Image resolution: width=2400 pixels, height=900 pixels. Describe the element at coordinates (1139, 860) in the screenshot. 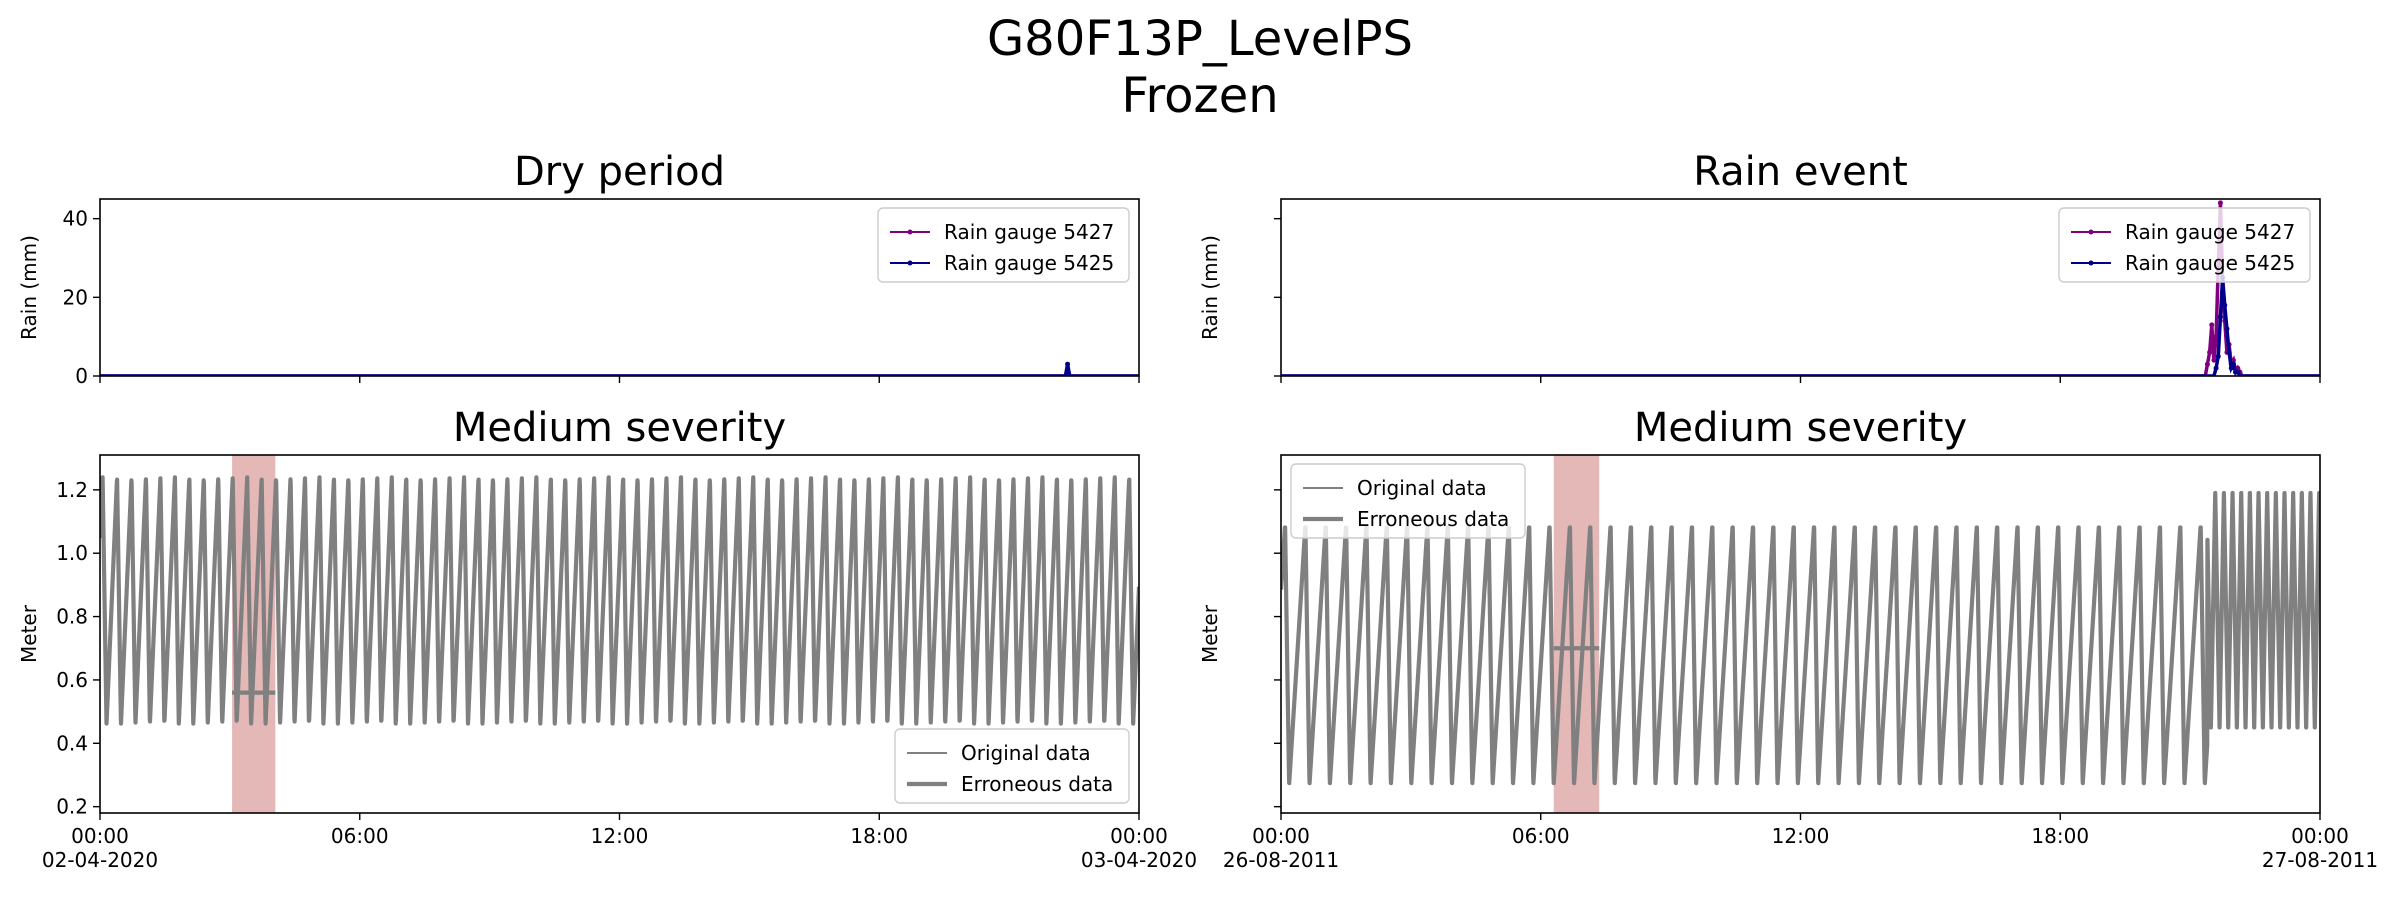

I see `x-tick-label: 03-04-2020` at that location.